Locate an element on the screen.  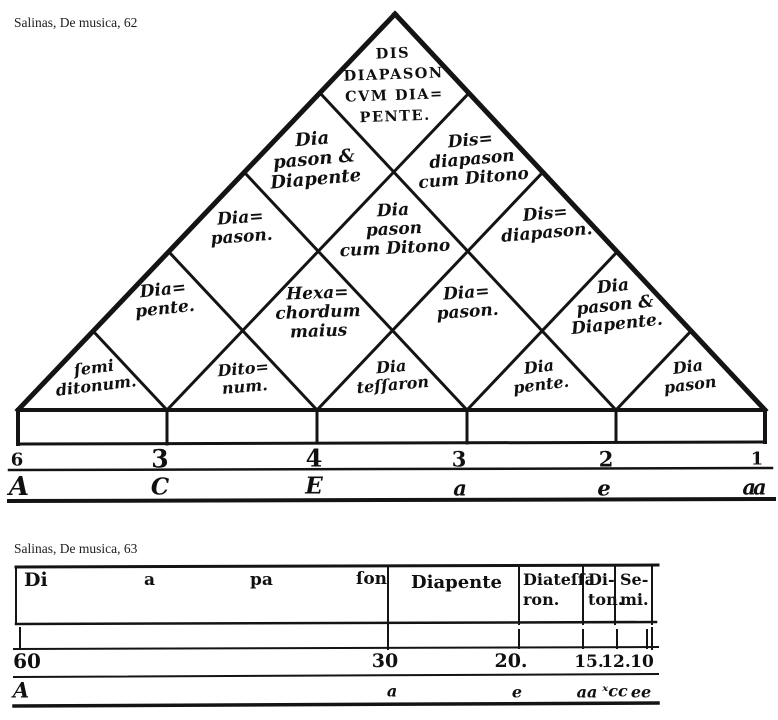
cell-diapason-row4: Dia= pason. is located at coordinates (467, 303).